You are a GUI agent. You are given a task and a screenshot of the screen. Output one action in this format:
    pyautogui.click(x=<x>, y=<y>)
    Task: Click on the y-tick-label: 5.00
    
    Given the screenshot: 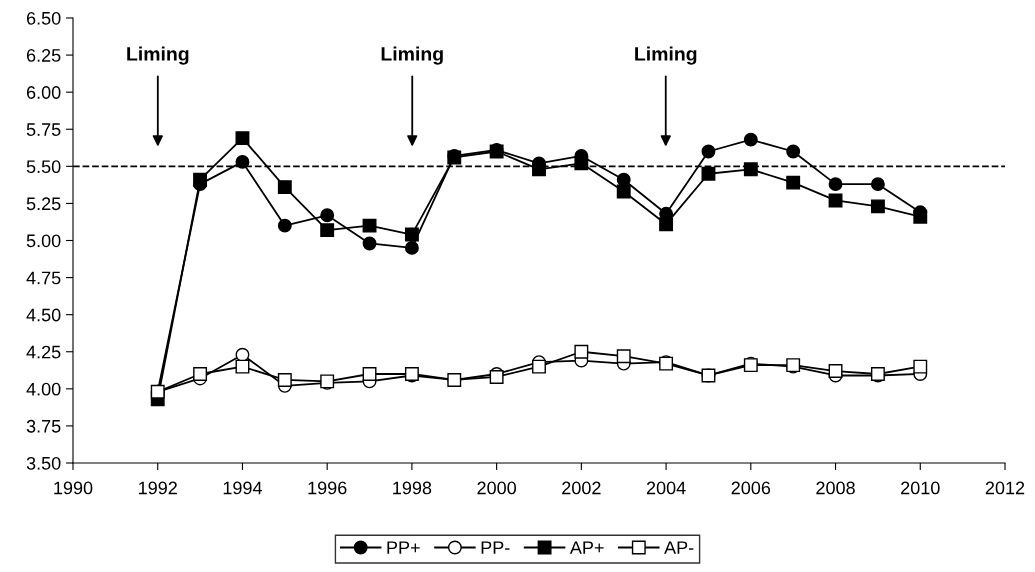 What is the action you would take?
    pyautogui.click(x=43, y=241)
    